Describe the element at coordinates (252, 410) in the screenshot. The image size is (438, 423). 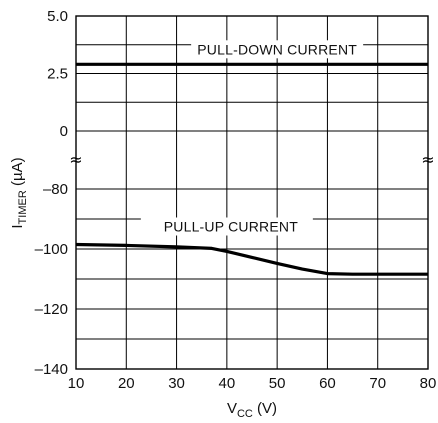
I see `x-axis-label: VCC (V)` at that location.